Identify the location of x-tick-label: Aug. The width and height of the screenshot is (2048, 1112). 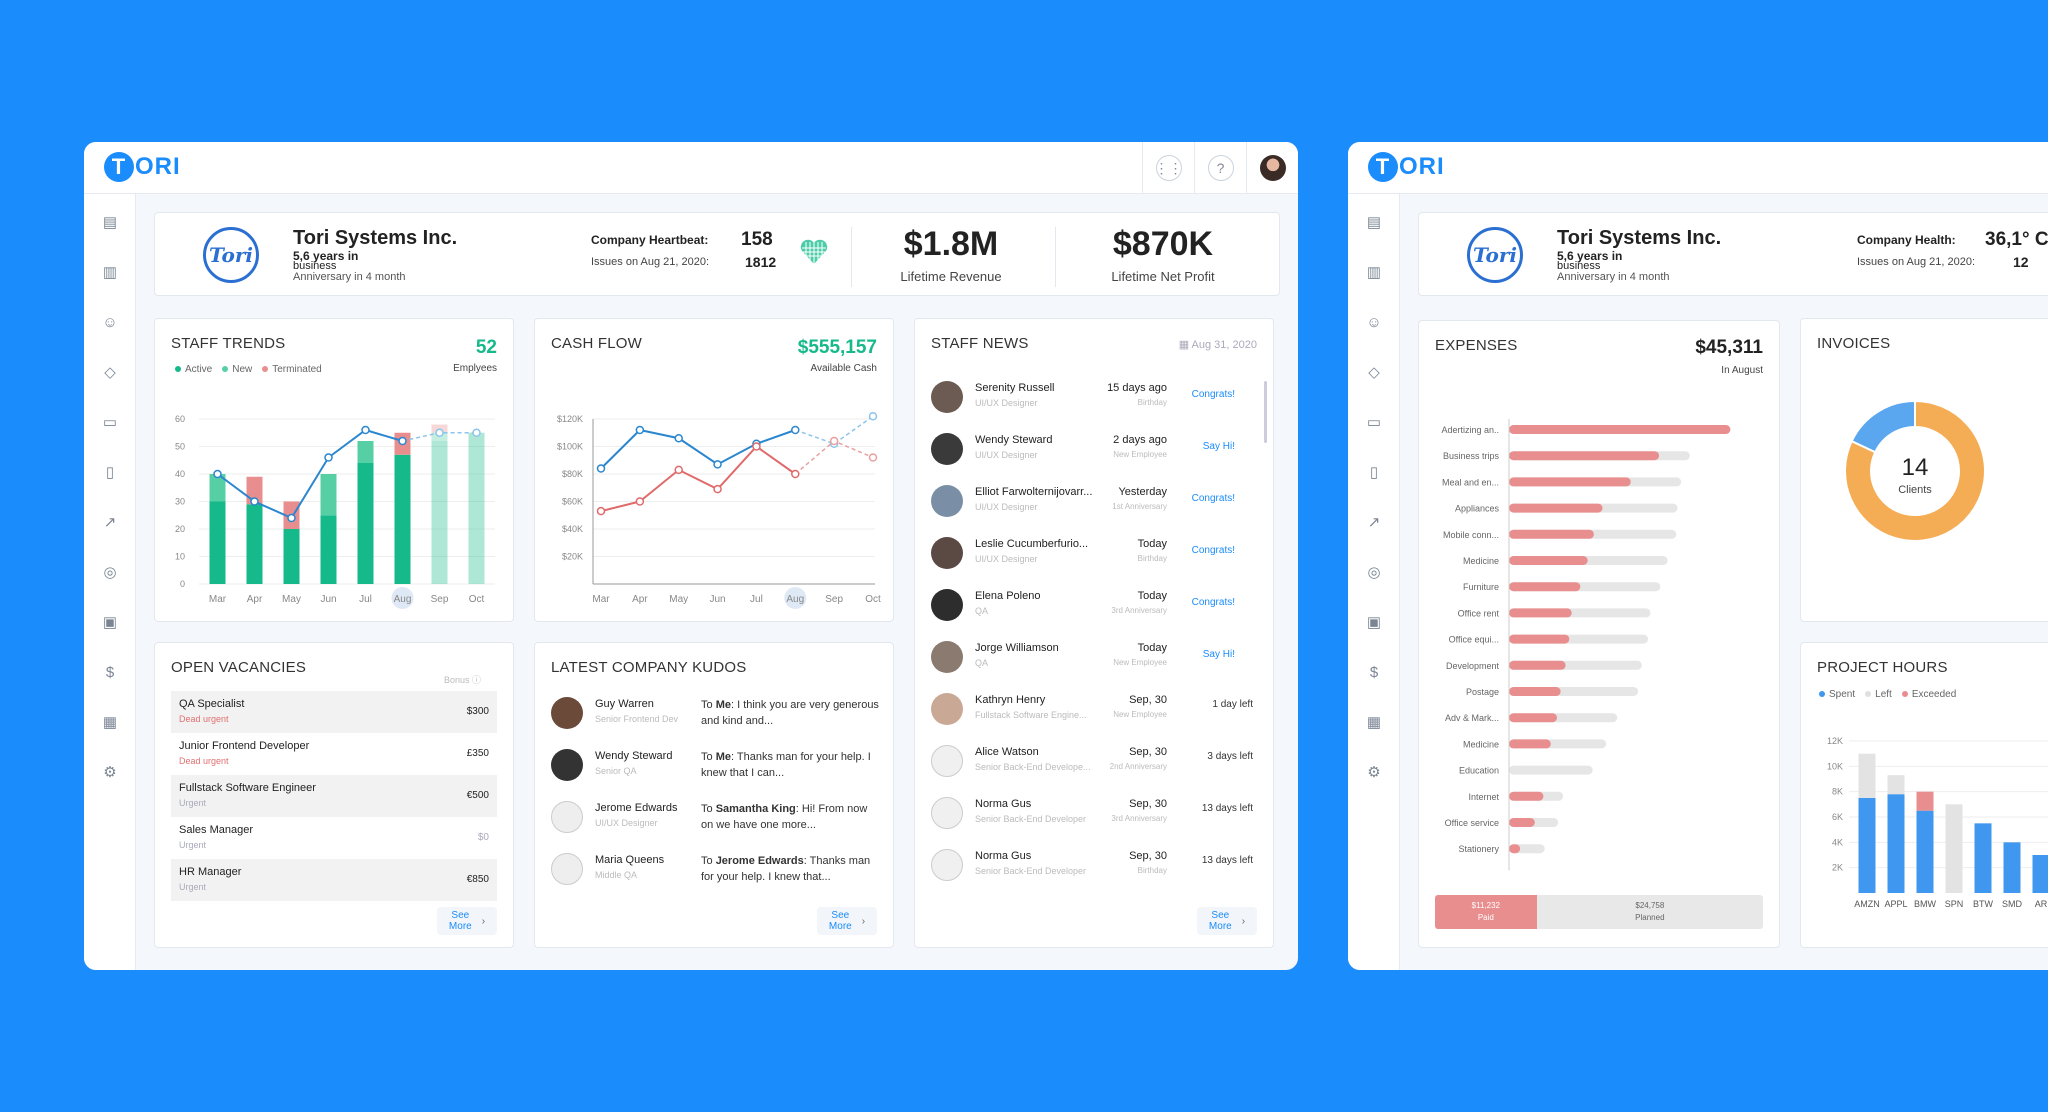
(403, 599).